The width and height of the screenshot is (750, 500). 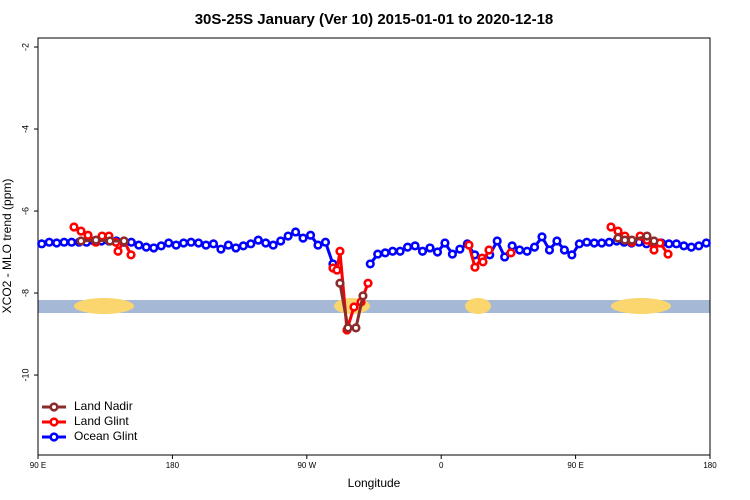 What do you see at coordinates (7, 246) in the screenshot?
I see `y-axis-label: XCO2 - MLO trend (ppm)` at bounding box center [7, 246].